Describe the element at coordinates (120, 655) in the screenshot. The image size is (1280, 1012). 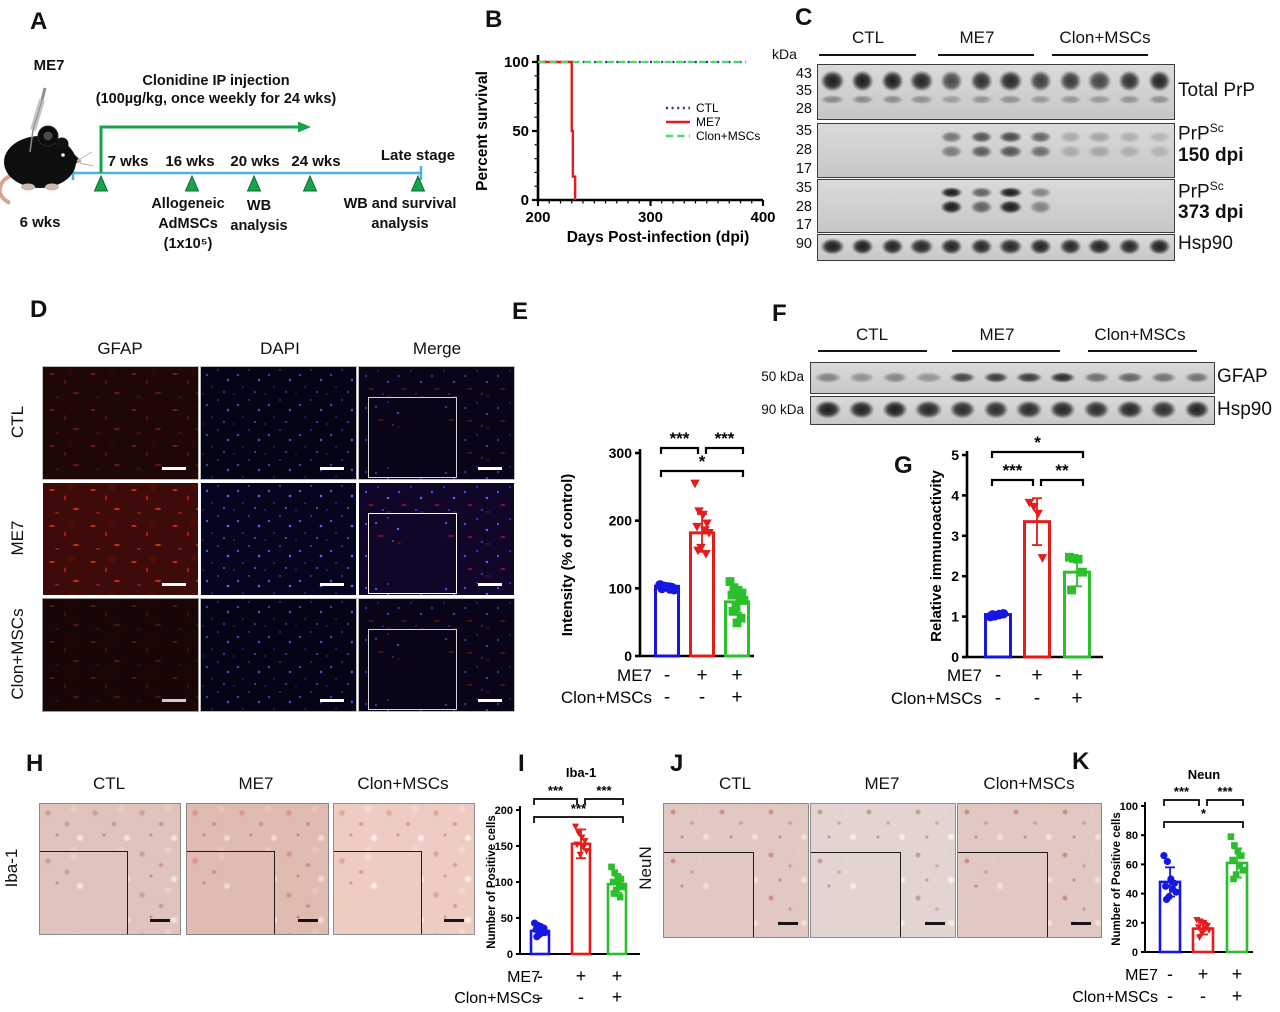
I see `if-image-clon-gfap` at that location.